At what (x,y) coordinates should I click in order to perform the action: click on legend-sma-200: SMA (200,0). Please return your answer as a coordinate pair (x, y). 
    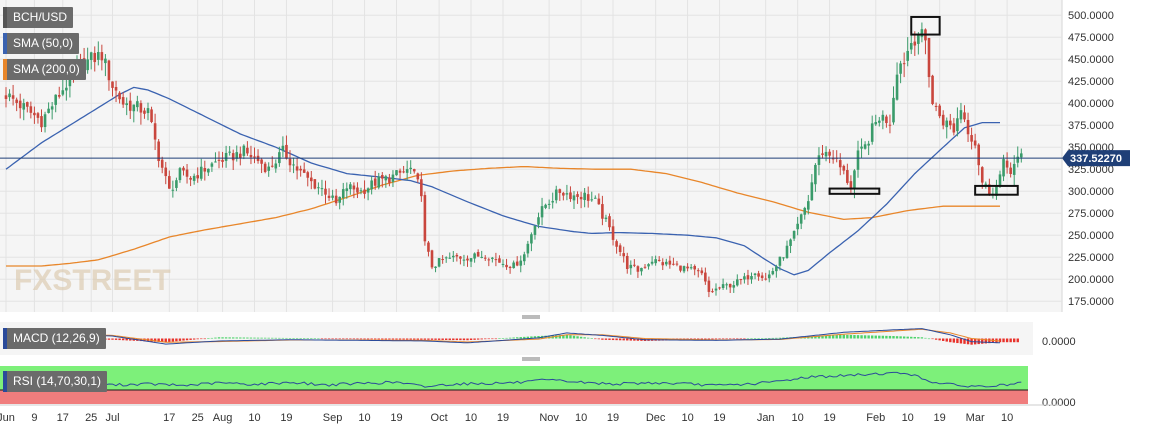
    Looking at the image, I should click on (44, 69).